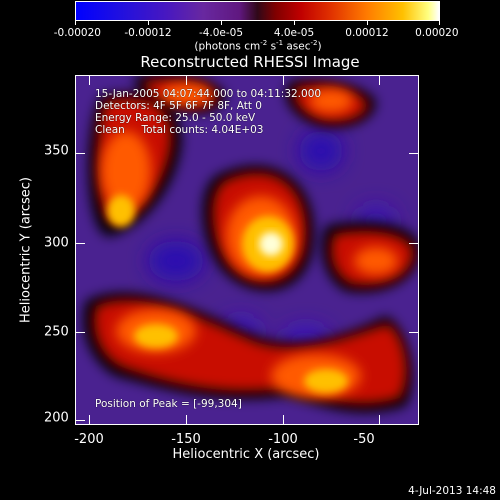 Image resolution: width=500 pixels, height=500 pixels. What do you see at coordinates (283, 439) in the screenshot?
I see `x-tick-label: -100` at bounding box center [283, 439].